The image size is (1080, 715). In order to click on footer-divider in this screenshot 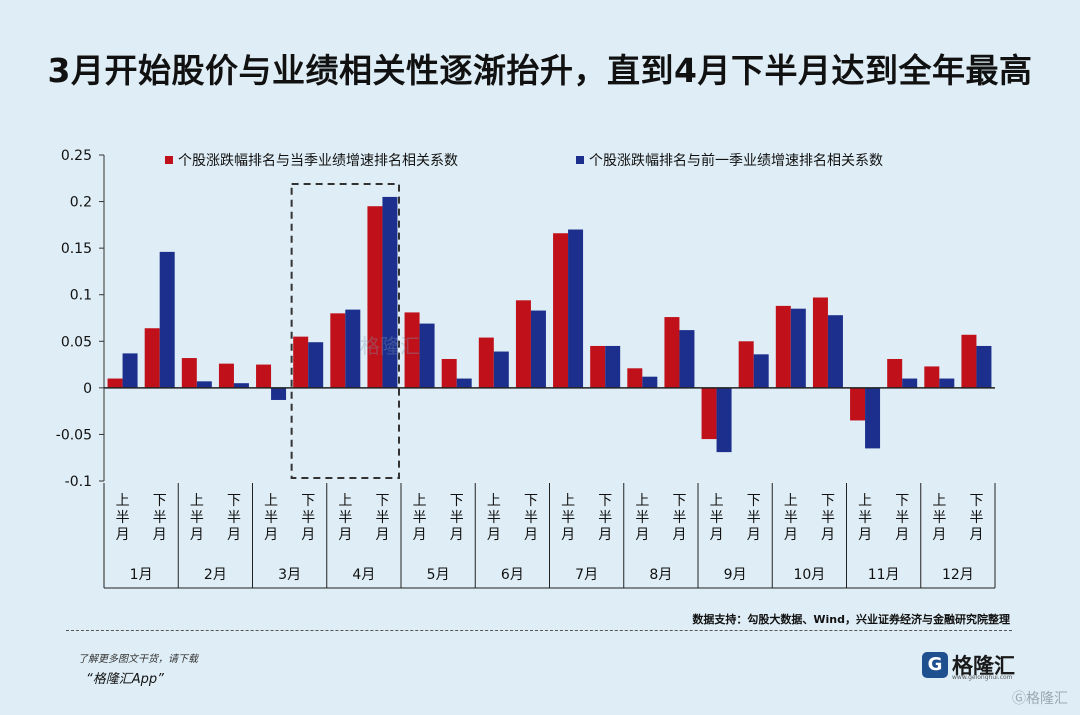, I will do `click(539, 630)`.